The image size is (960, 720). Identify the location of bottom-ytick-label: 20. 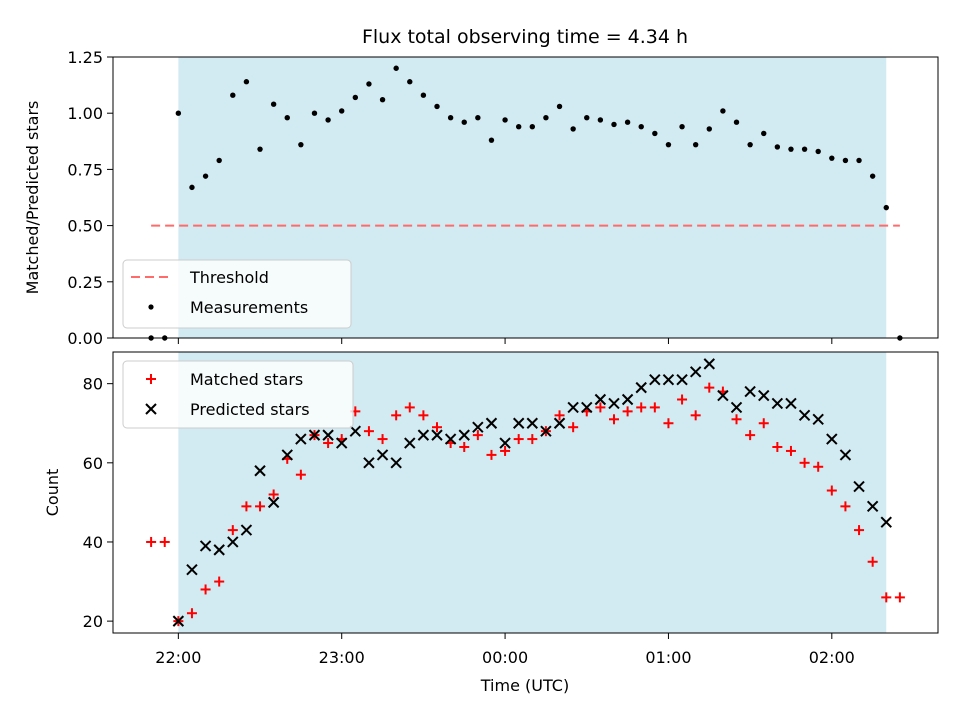
(93, 621).